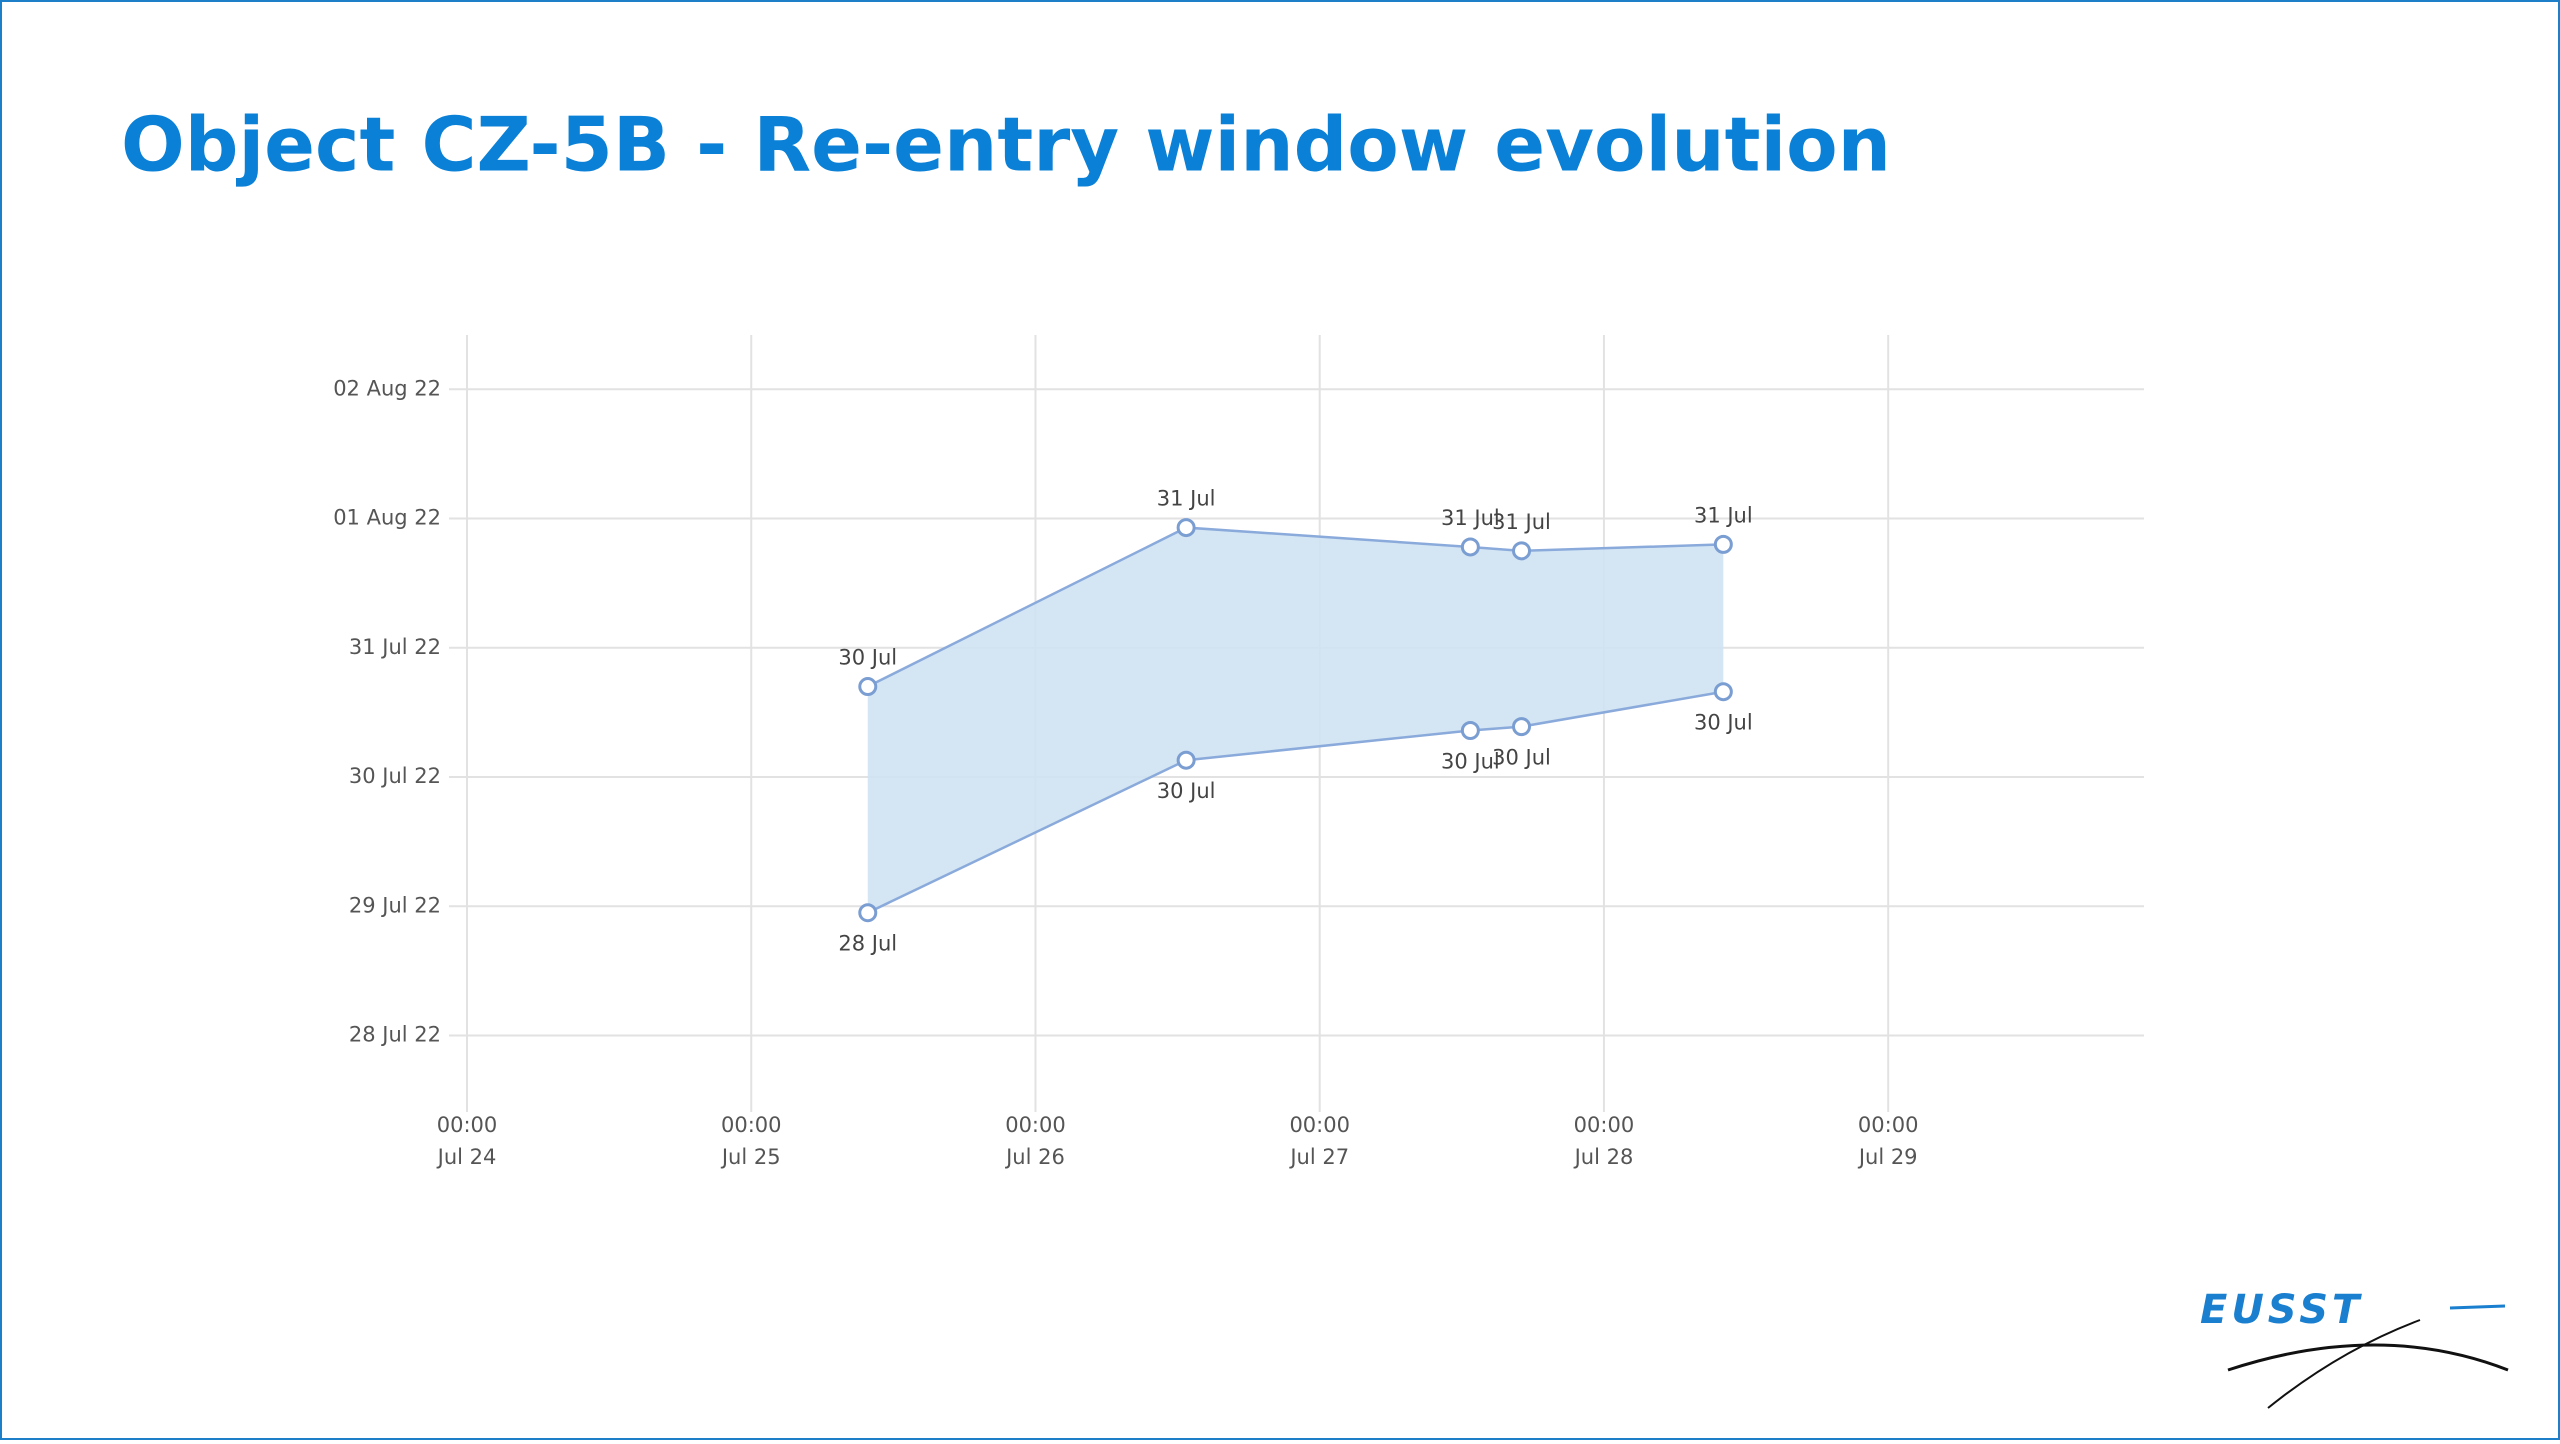  Describe the element at coordinates (1034, 1157) in the screenshot. I see `x-tick-label: Jul 26` at that location.